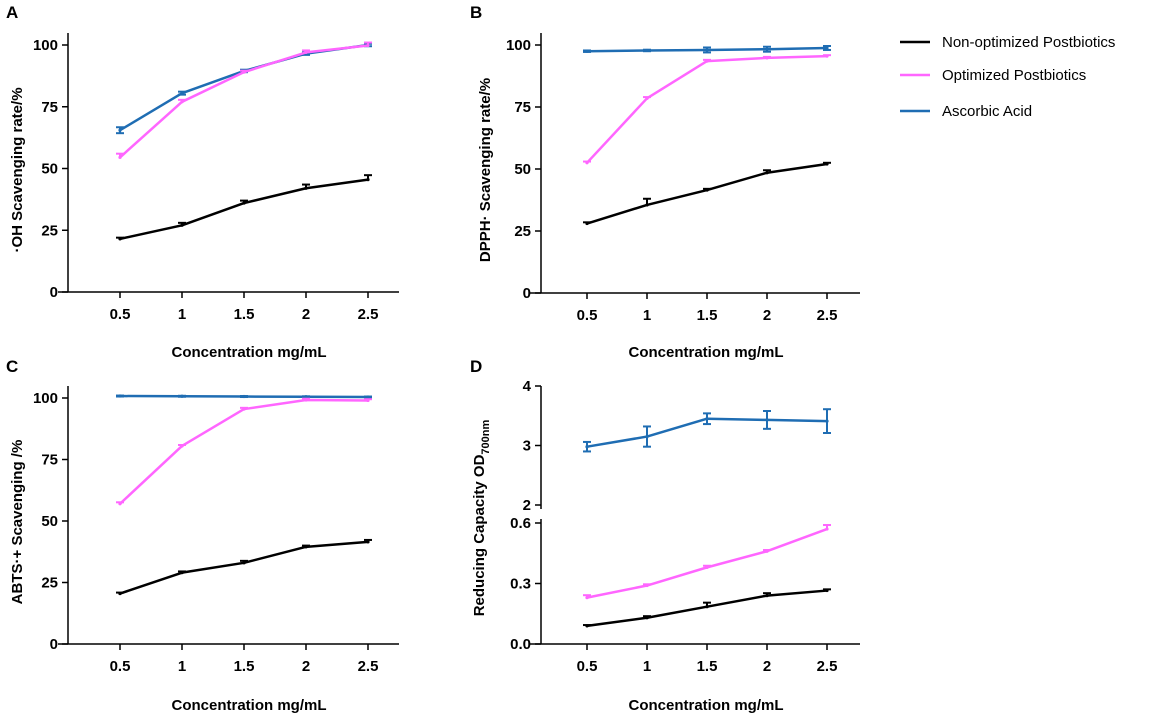 The height and width of the screenshot is (715, 1170). Describe the element at coordinates (476, 12) in the screenshot. I see `panel-label-b: B` at that location.